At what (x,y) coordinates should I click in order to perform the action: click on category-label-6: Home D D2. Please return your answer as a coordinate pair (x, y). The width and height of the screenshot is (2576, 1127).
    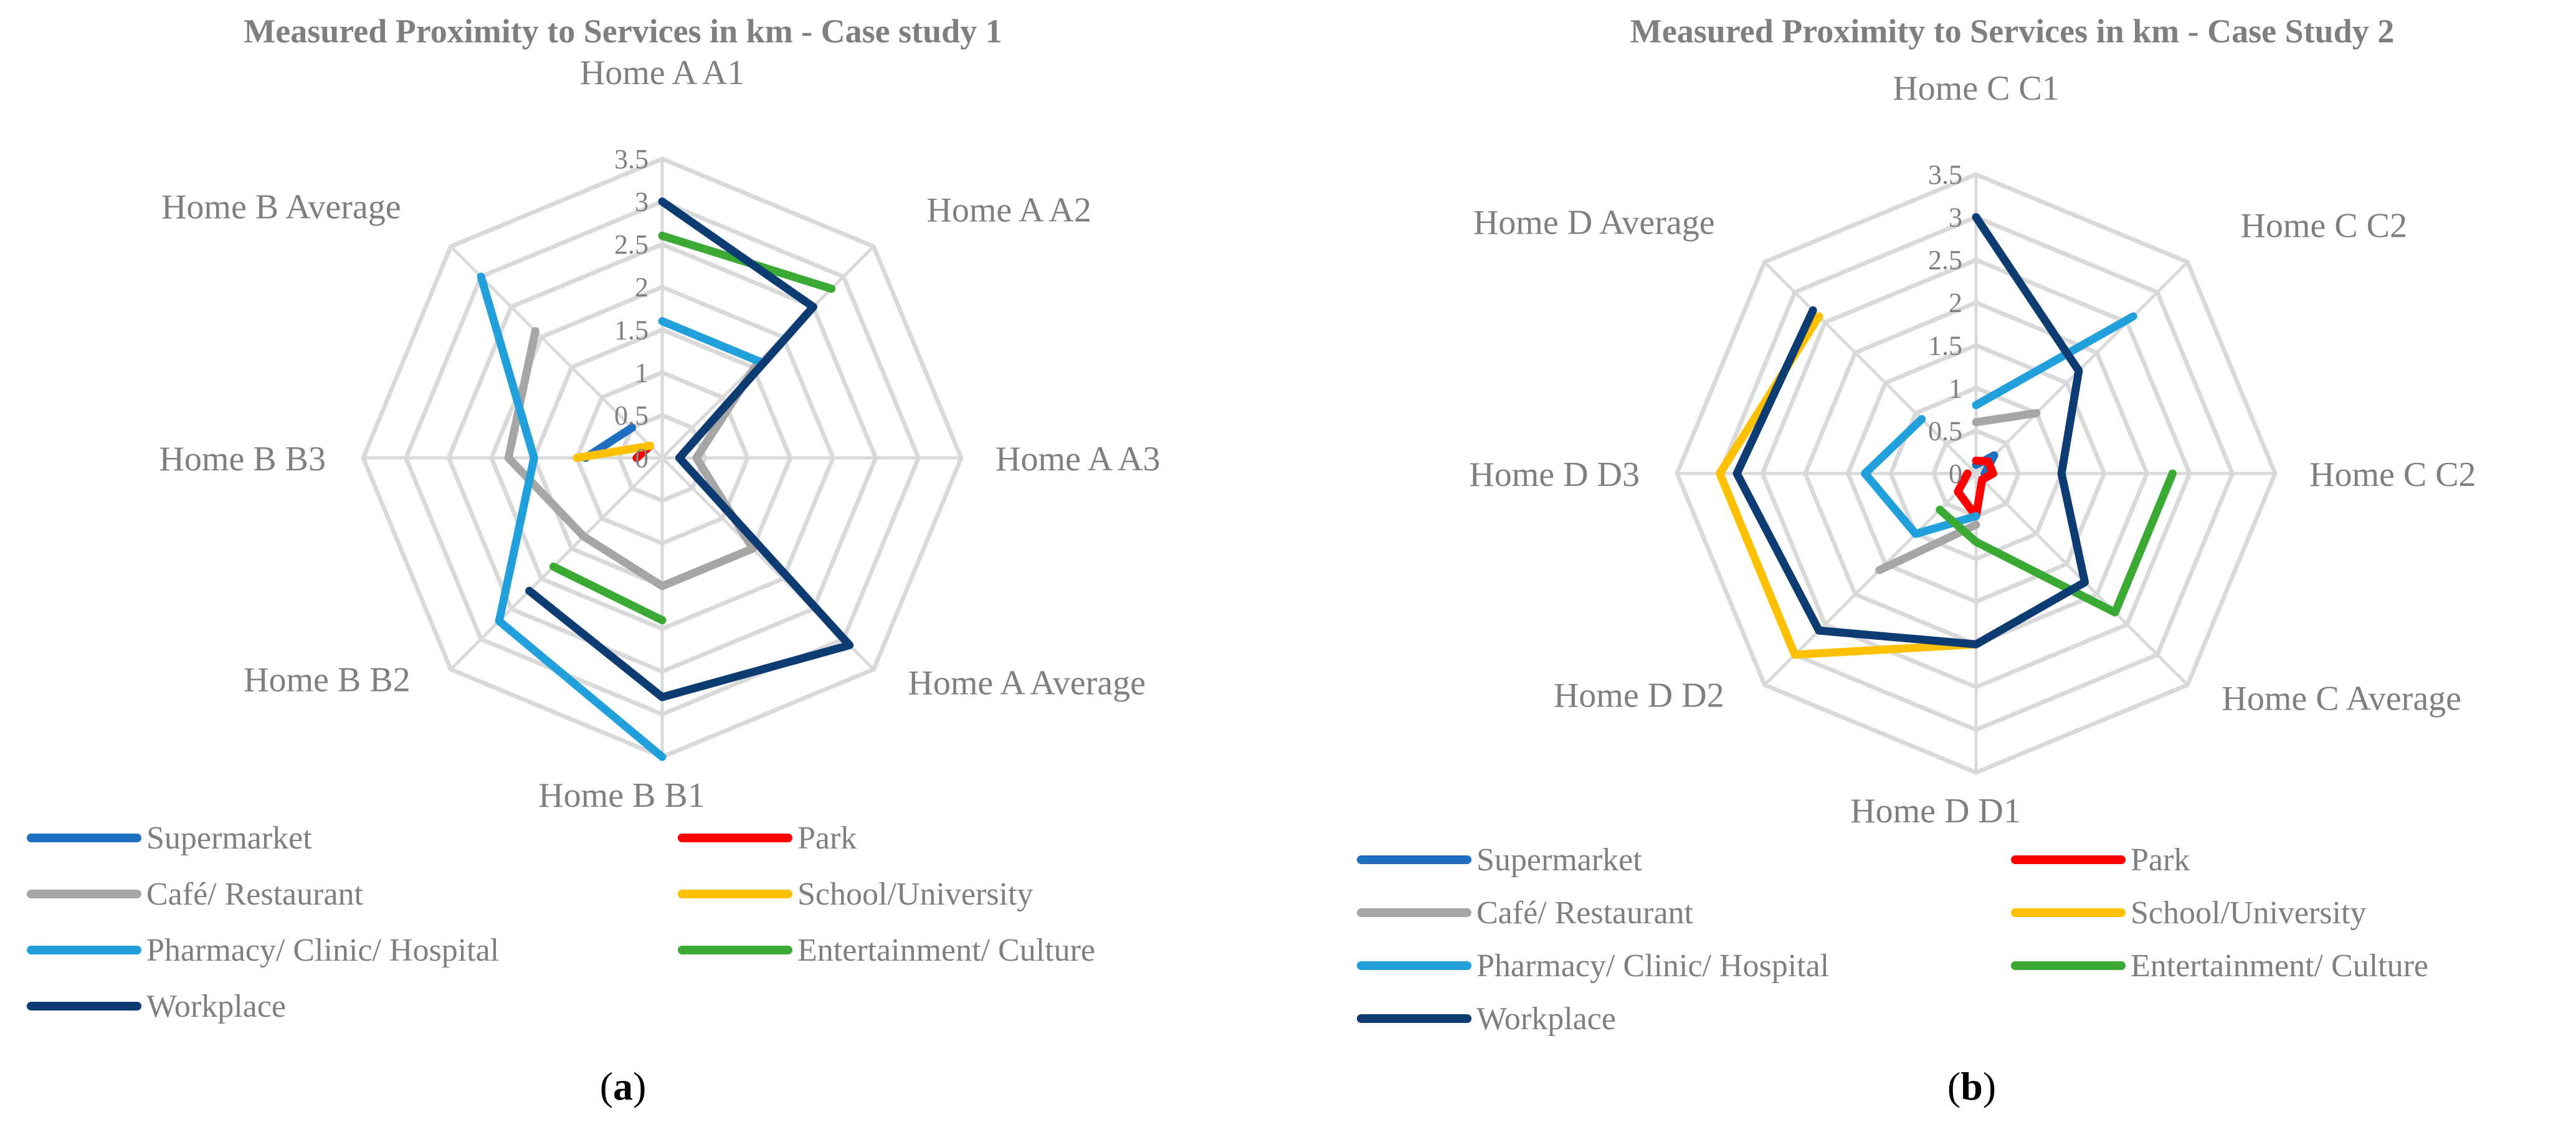
    Looking at the image, I should click on (1639, 696).